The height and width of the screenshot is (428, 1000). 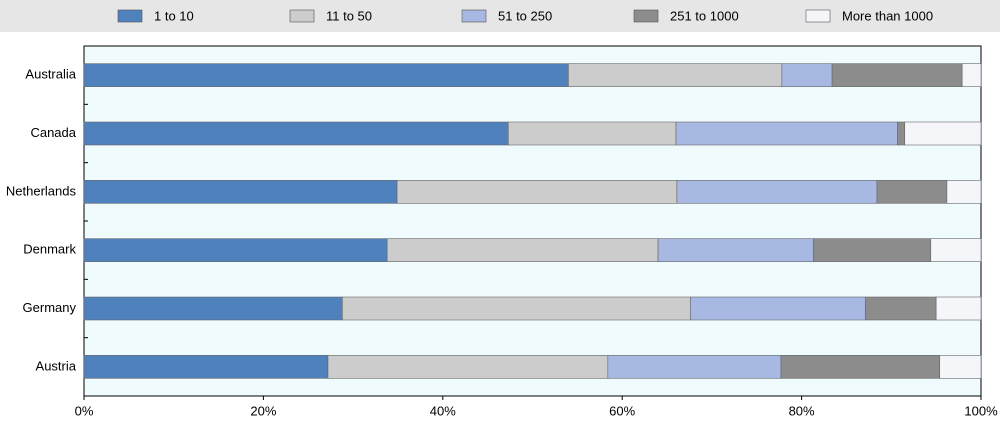 I want to click on y-tick-label: Denmark, so click(x=49, y=249).